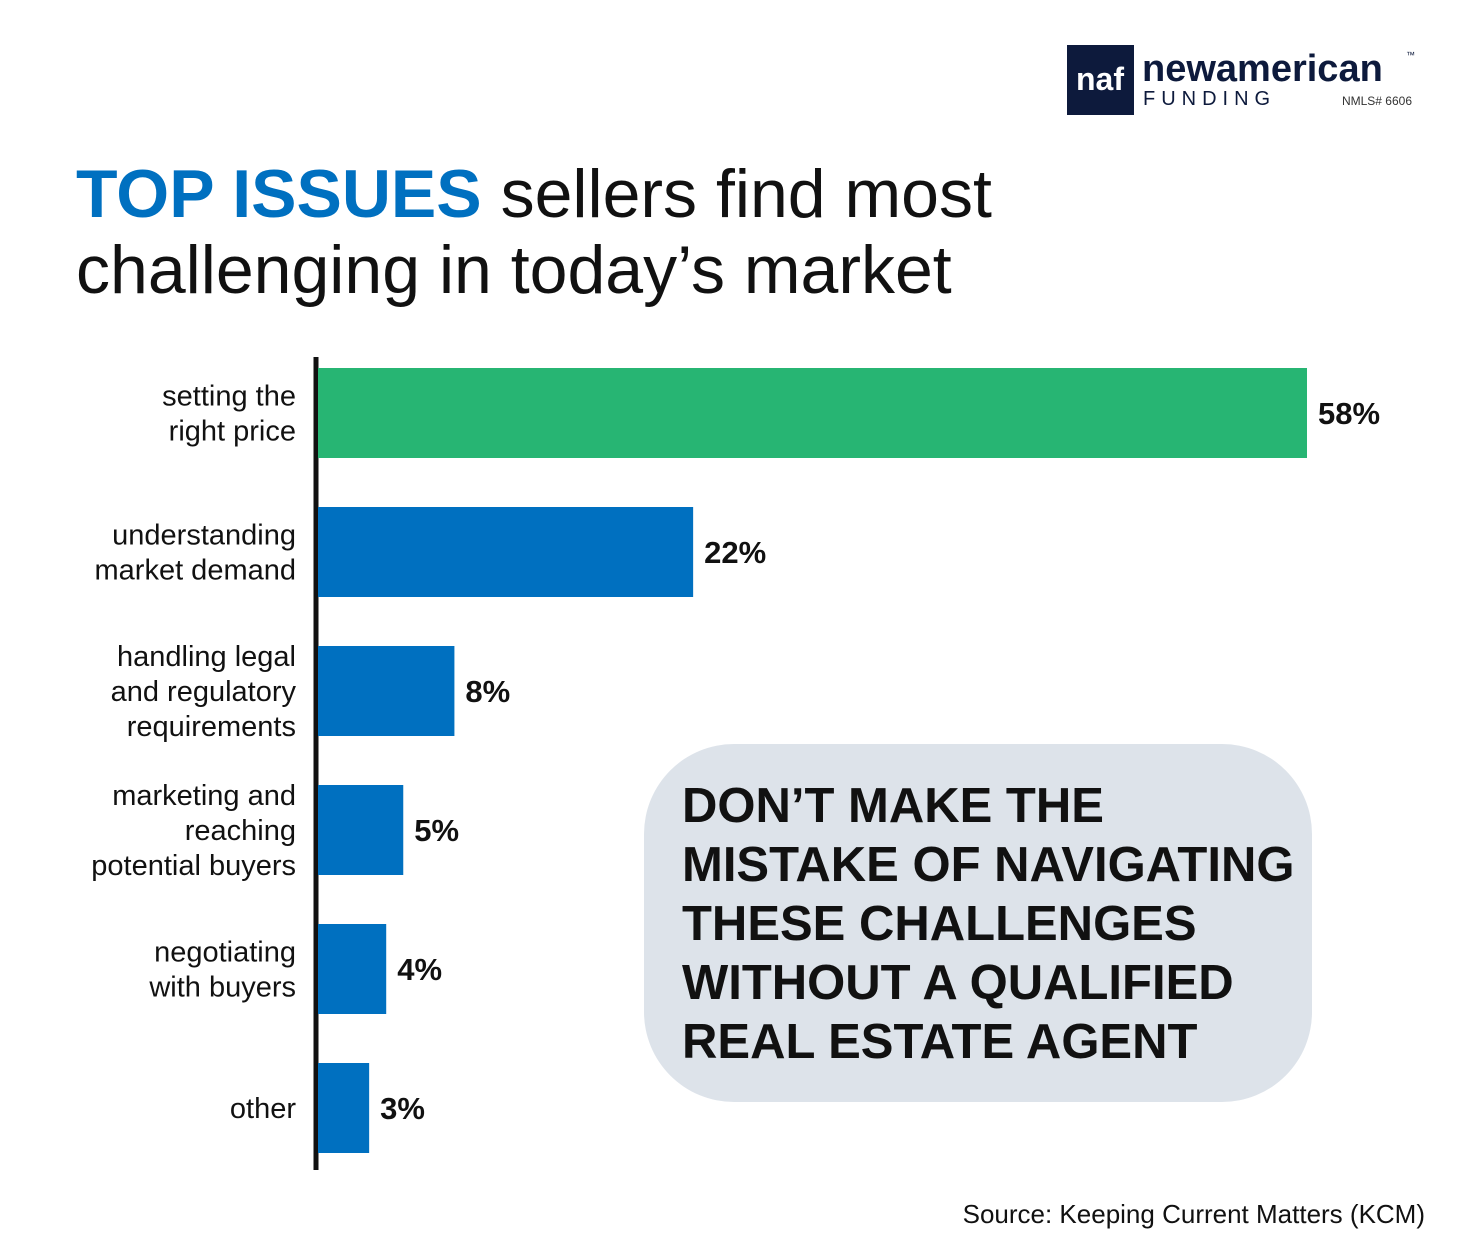 Image resolution: width=1462 pixels, height=1259 pixels. I want to click on callout-text: WITHOUT A QUALIFIED, so click(958, 983).